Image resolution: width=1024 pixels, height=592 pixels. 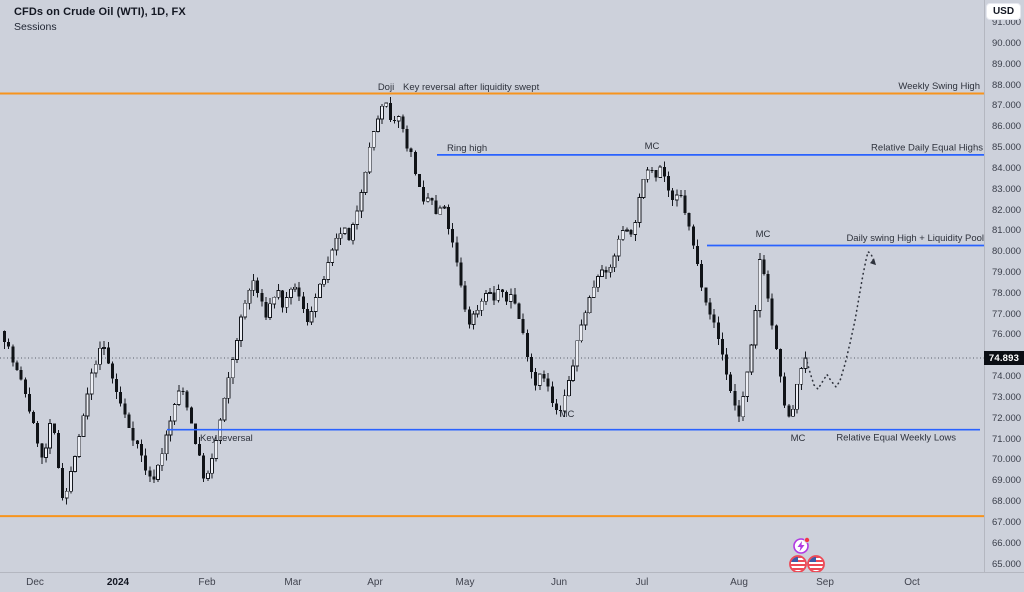 I want to click on price-axis-label: 71.000, so click(x=1007, y=439).